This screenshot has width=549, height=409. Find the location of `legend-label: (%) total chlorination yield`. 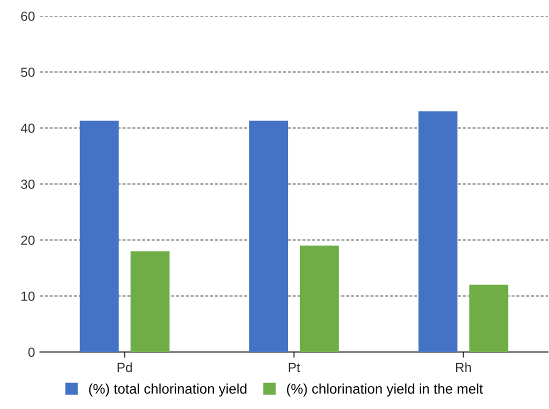

legend-label: (%) total chlorination yield is located at coordinates (167, 390).